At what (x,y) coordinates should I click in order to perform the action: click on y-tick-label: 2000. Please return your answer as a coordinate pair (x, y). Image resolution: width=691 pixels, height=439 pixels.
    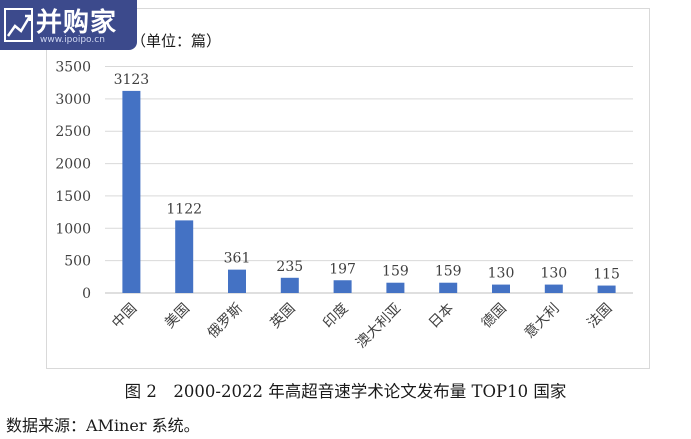
    Looking at the image, I should click on (73, 165).